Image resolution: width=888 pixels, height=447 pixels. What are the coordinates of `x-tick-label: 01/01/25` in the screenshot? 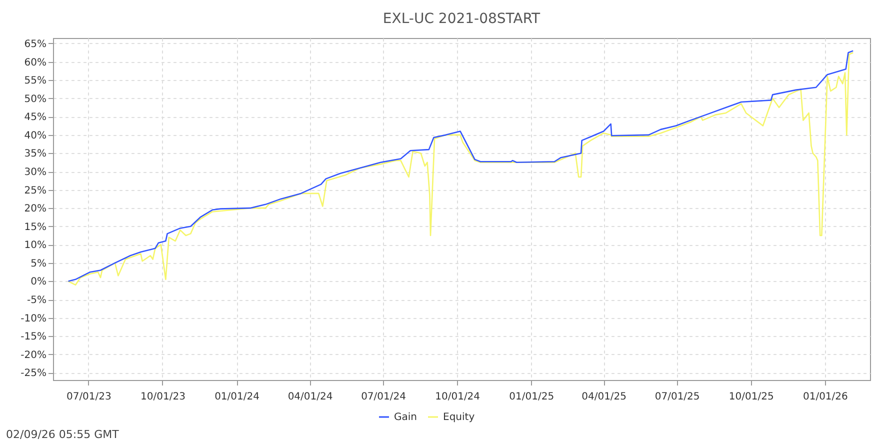 It's located at (531, 397).